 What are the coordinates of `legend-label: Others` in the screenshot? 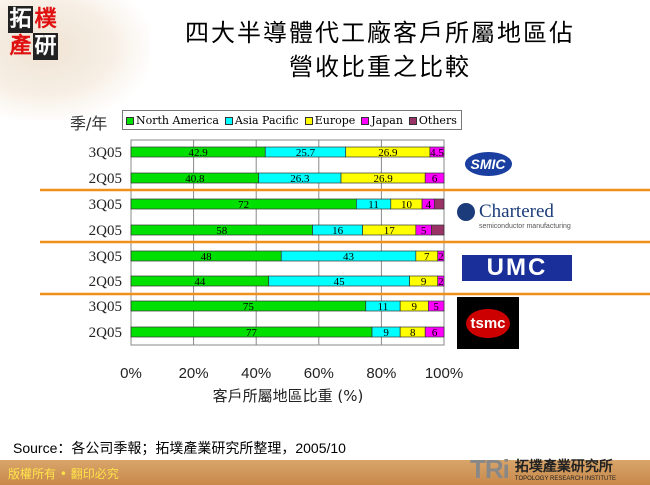 It's located at (437, 120).